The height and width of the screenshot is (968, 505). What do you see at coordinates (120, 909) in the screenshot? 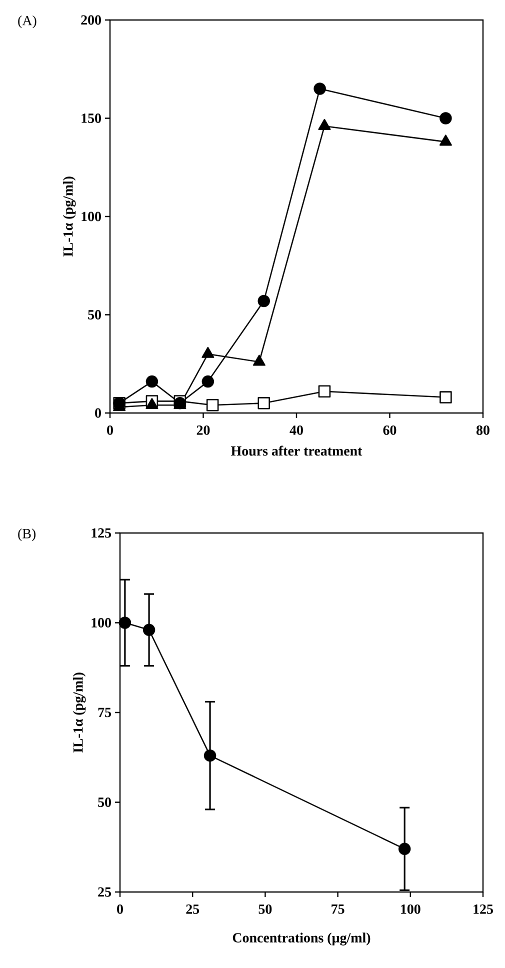
I see `x-tick-label: 0` at bounding box center [120, 909].